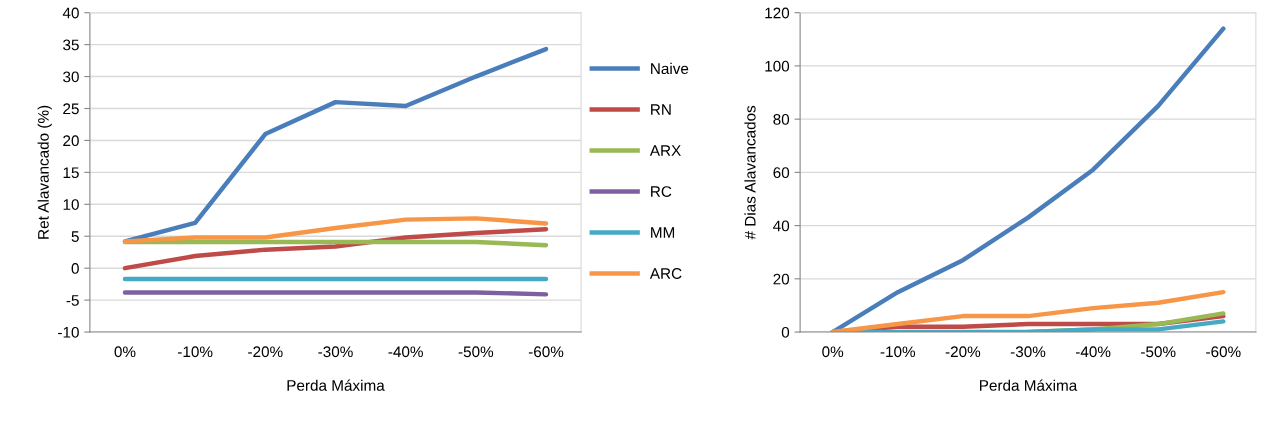 The image size is (1266, 423). Describe the element at coordinates (68, 332) in the screenshot. I see `y-tick-label: -10` at that location.